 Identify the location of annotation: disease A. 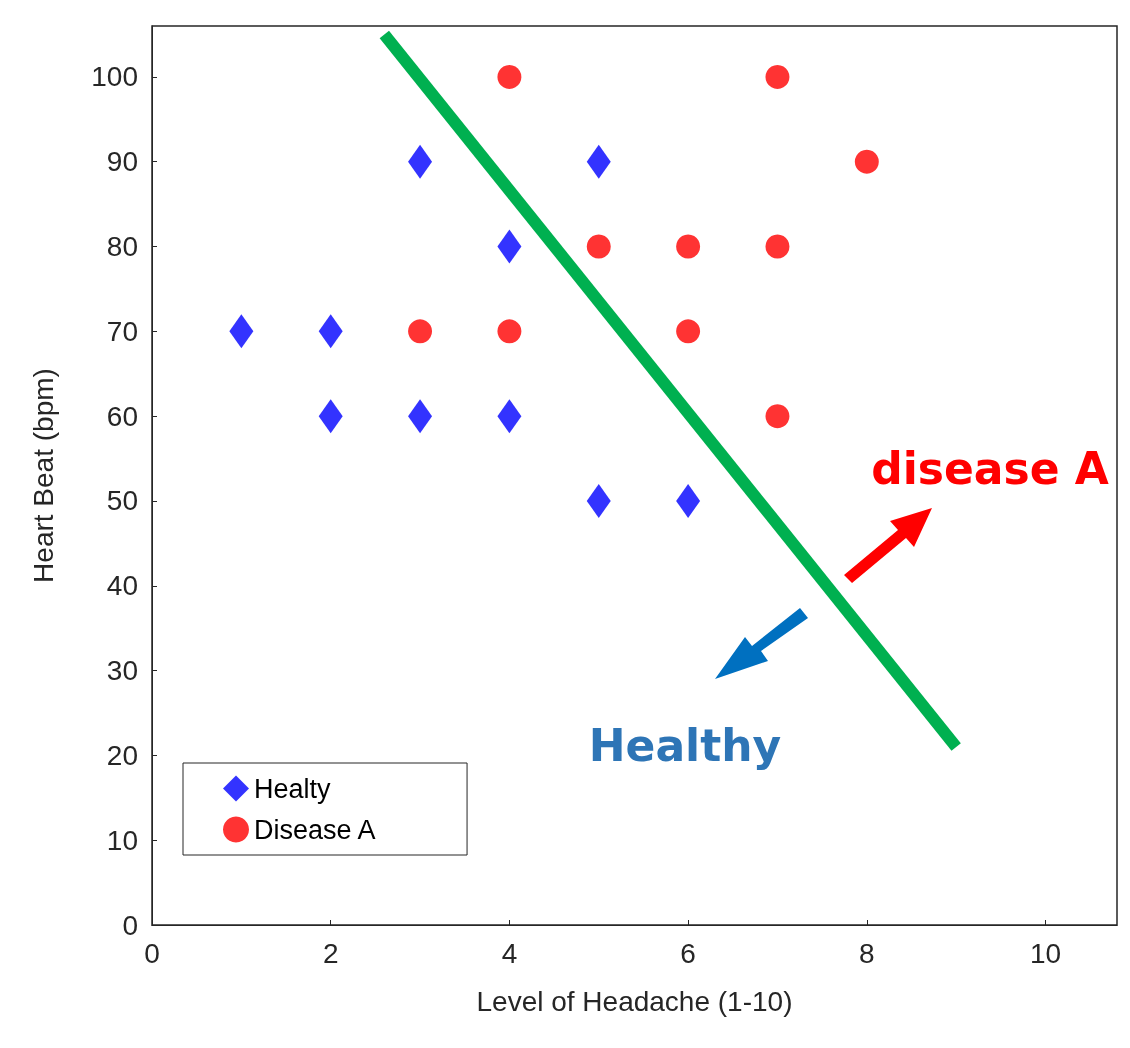
(990, 468).